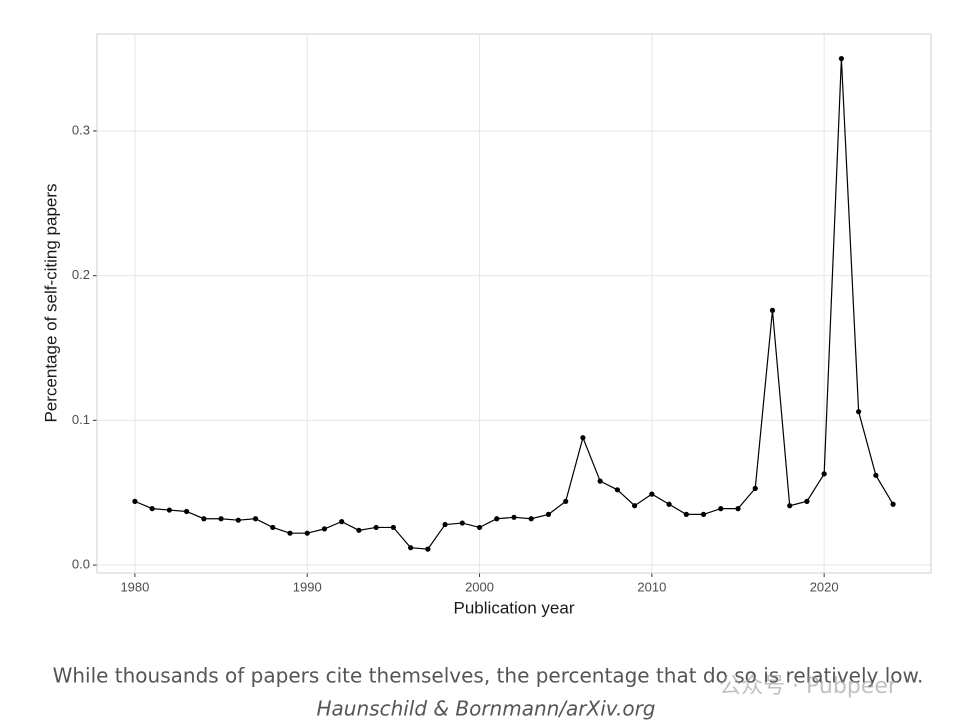  Describe the element at coordinates (479, 586) in the screenshot. I see `x-tick-label: 2000` at that location.